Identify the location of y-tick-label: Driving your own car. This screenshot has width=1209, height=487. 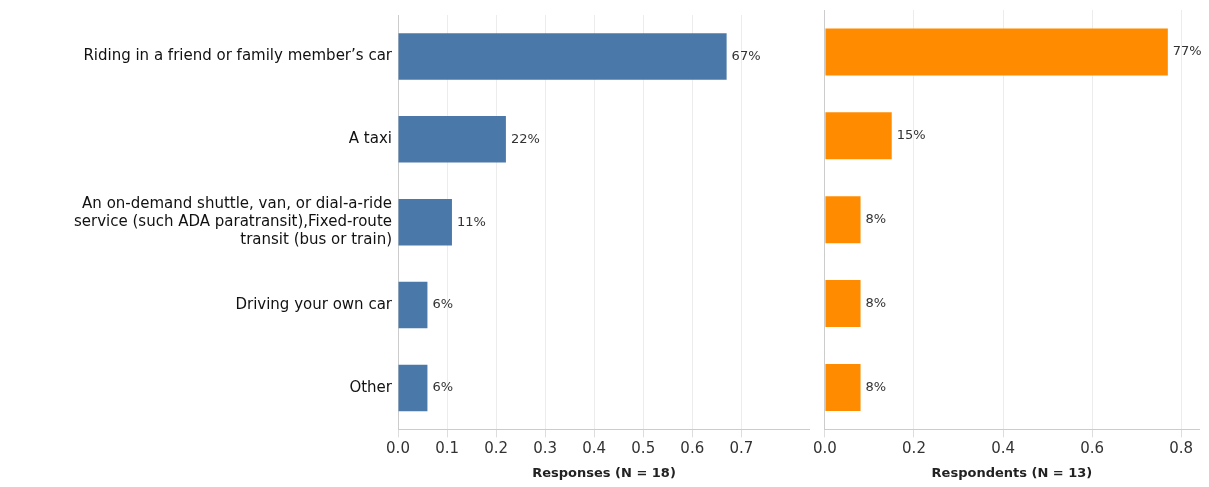
(314, 303).